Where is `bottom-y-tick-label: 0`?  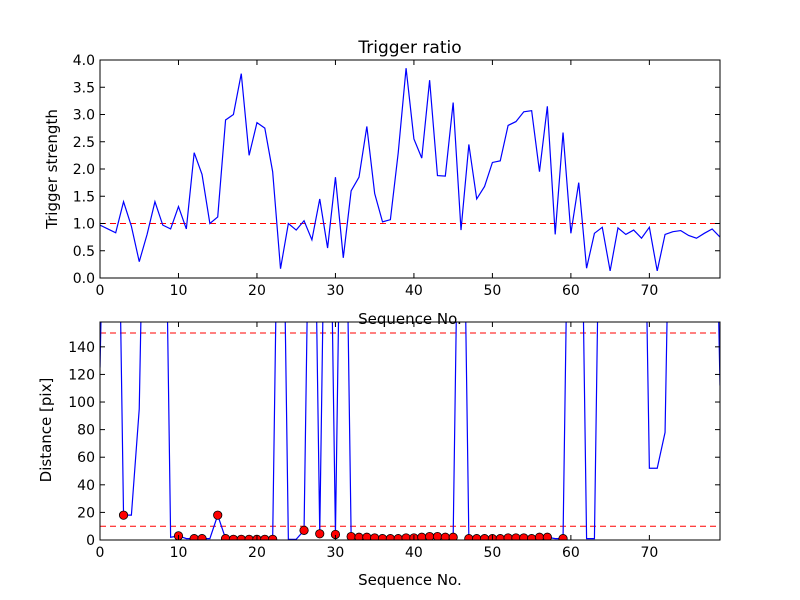
bottom-y-tick-label: 0 is located at coordinates (90, 541).